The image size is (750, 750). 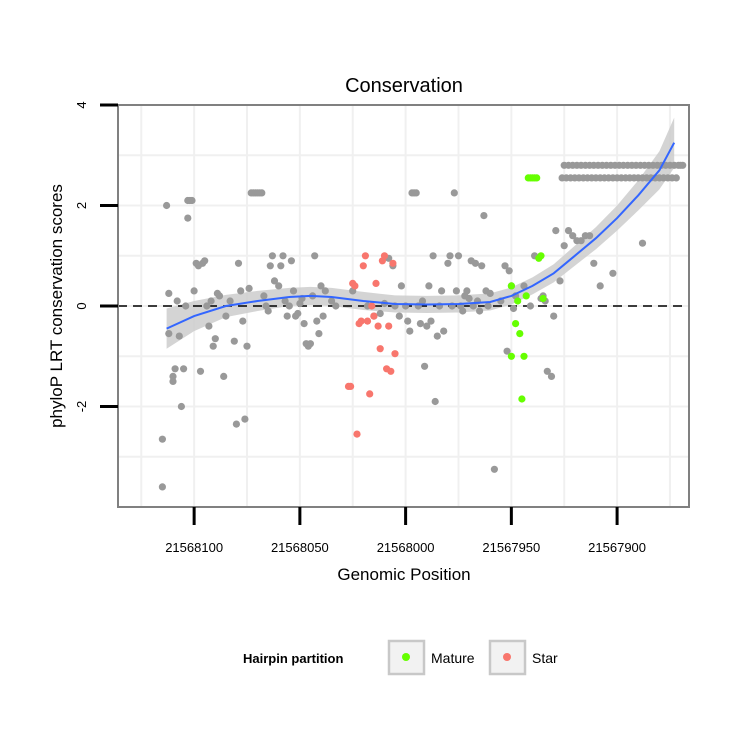 What do you see at coordinates (404, 86) in the screenshot?
I see `chart-title: Conservation` at bounding box center [404, 86].